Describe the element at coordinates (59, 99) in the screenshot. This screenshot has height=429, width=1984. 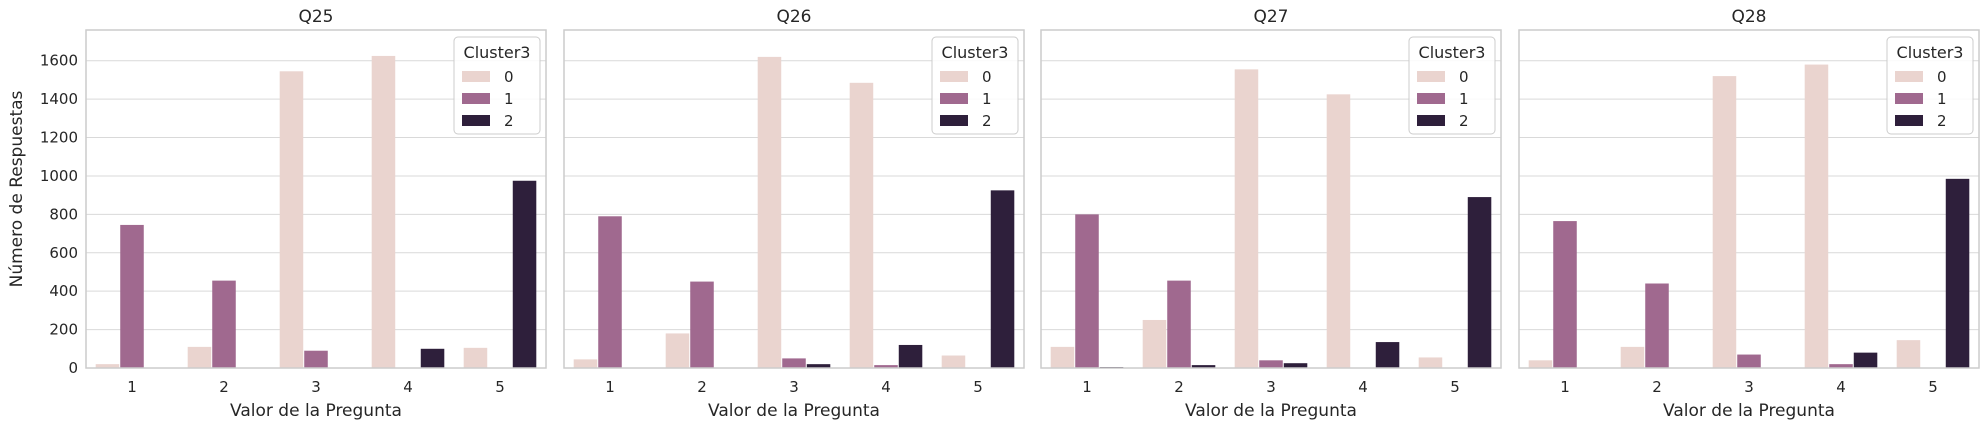
I see `y-tick-label: 1400` at that location.